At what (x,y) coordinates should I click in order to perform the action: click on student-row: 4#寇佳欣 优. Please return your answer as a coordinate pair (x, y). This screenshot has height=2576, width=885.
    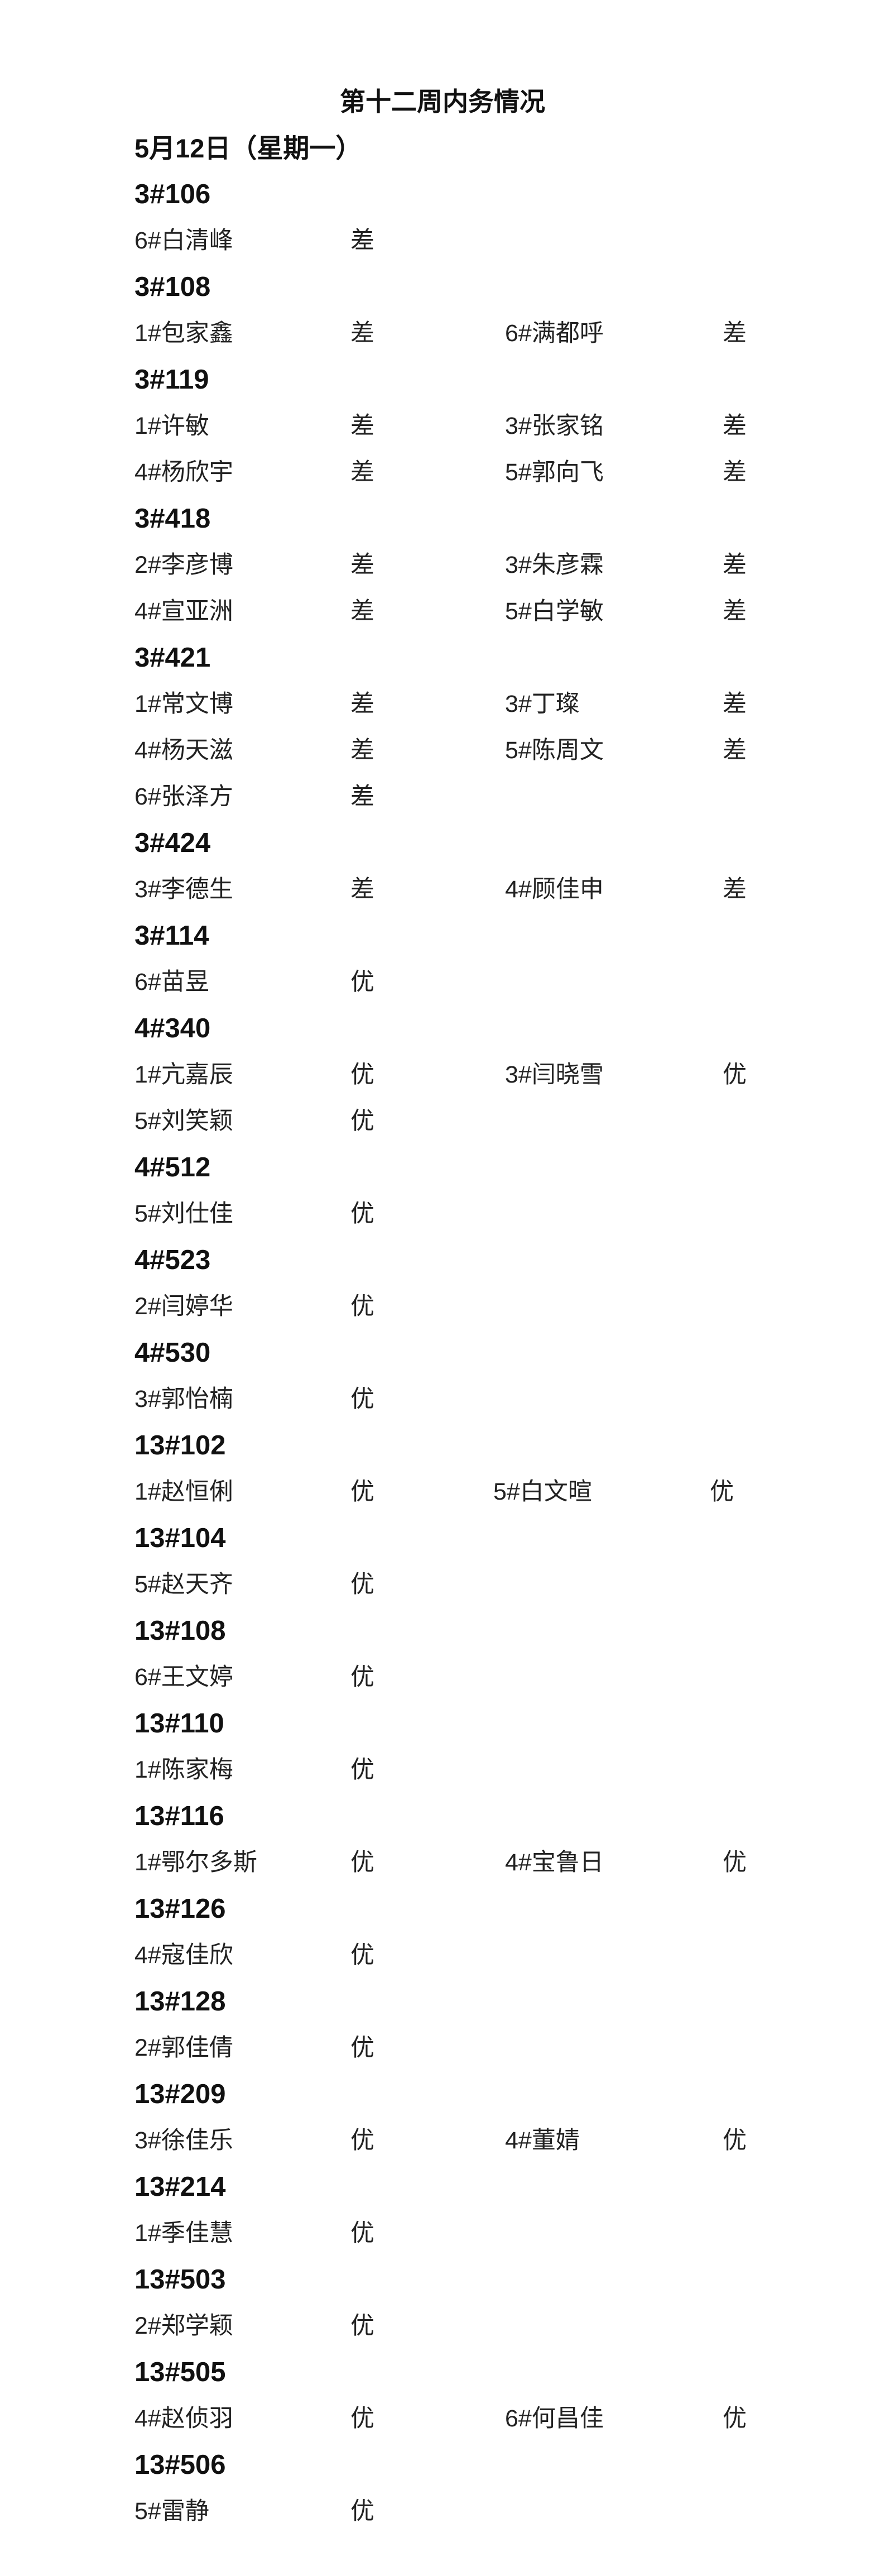
    Looking at the image, I should click on (442, 1955).